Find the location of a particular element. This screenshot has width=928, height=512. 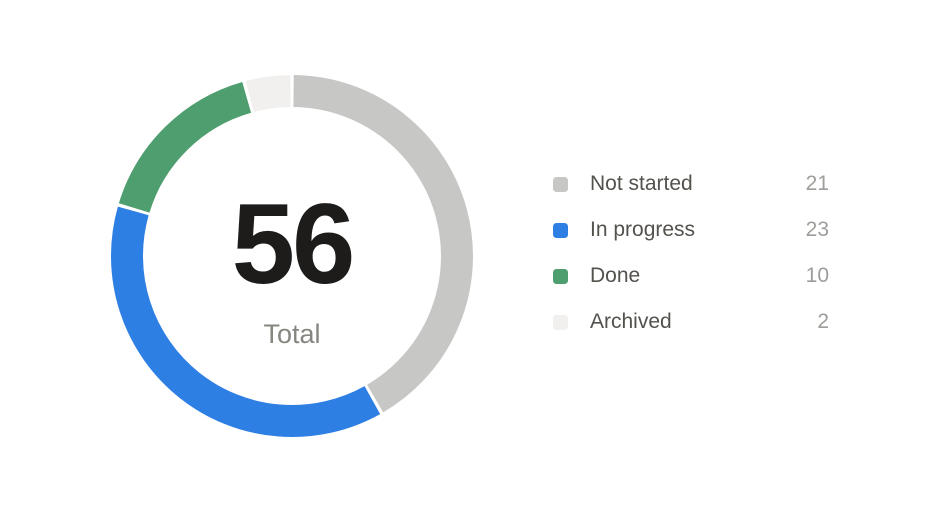

legend-value-not-started: 21 is located at coordinates (817, 183).